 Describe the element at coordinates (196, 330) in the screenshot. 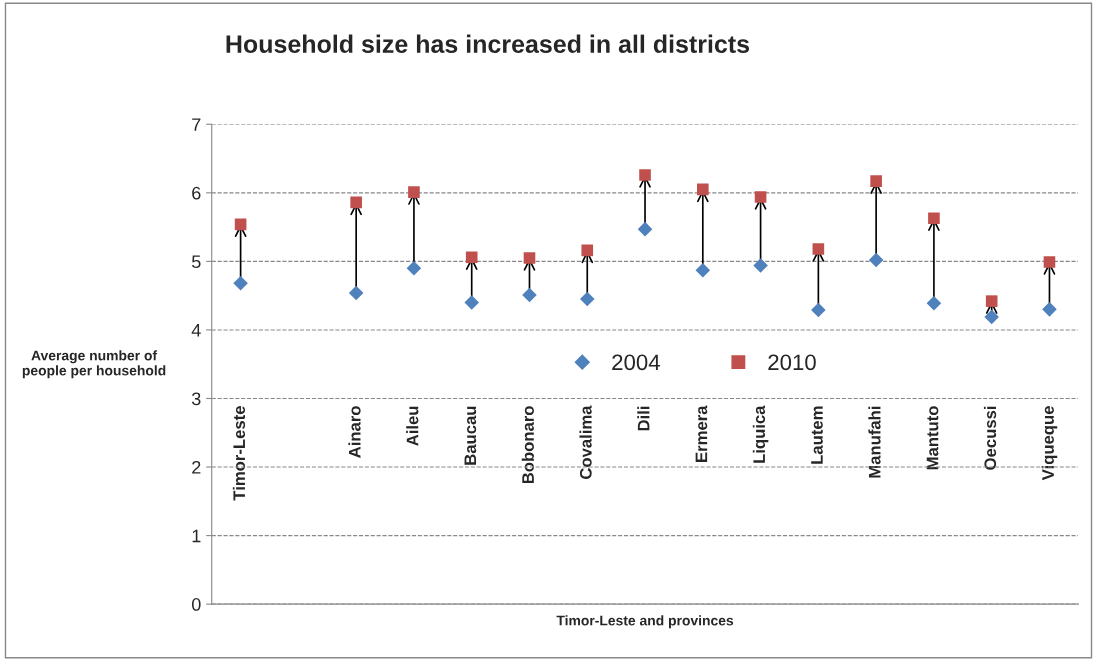

I see `y-tick-label: 4` at that location.